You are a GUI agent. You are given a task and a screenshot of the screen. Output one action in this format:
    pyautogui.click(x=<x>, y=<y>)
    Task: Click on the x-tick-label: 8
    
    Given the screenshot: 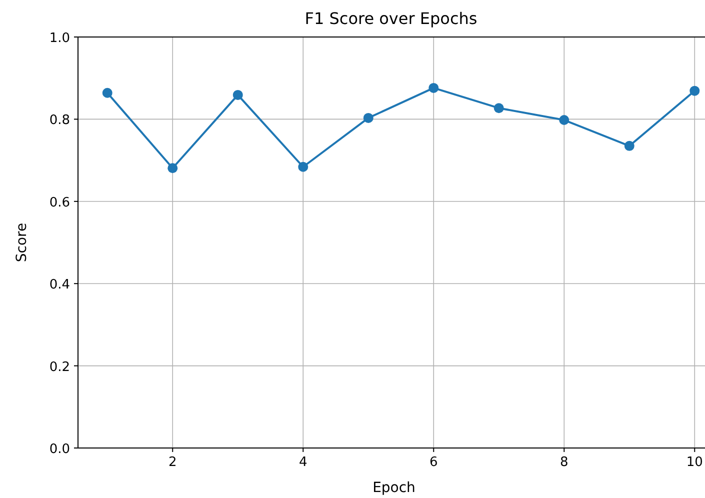 What is the action you would take?
    pyautogui.click(x=564, y=462)
    